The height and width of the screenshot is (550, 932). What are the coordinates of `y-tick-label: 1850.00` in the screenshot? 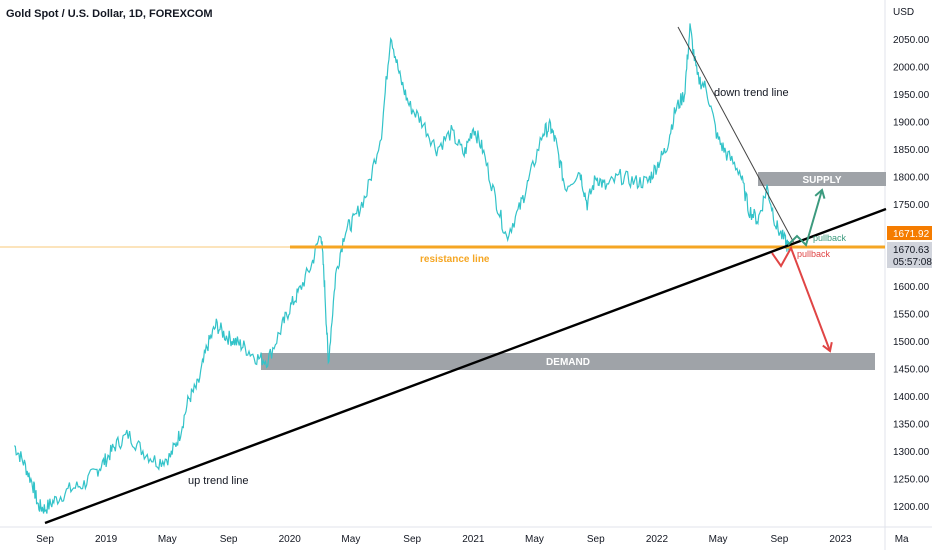 It's located at (911, 150).